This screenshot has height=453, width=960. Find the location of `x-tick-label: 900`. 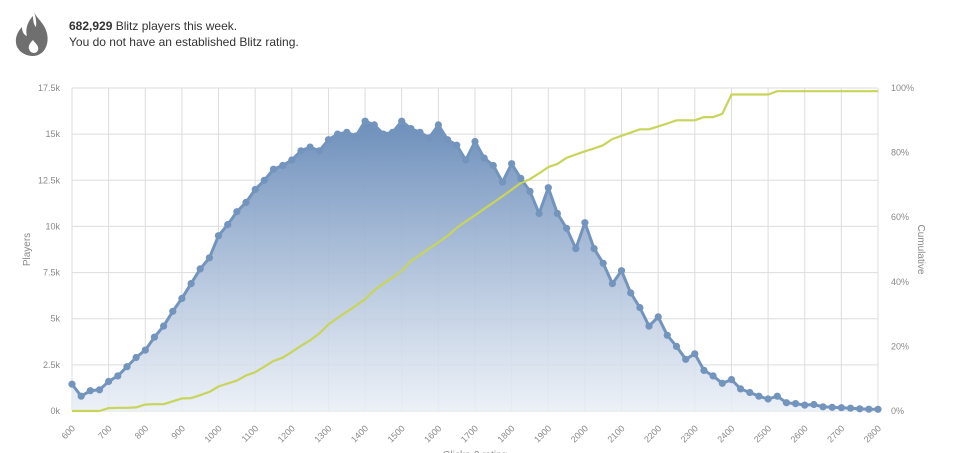

x-tick-label: 900 is located at coordinates (178, 432).